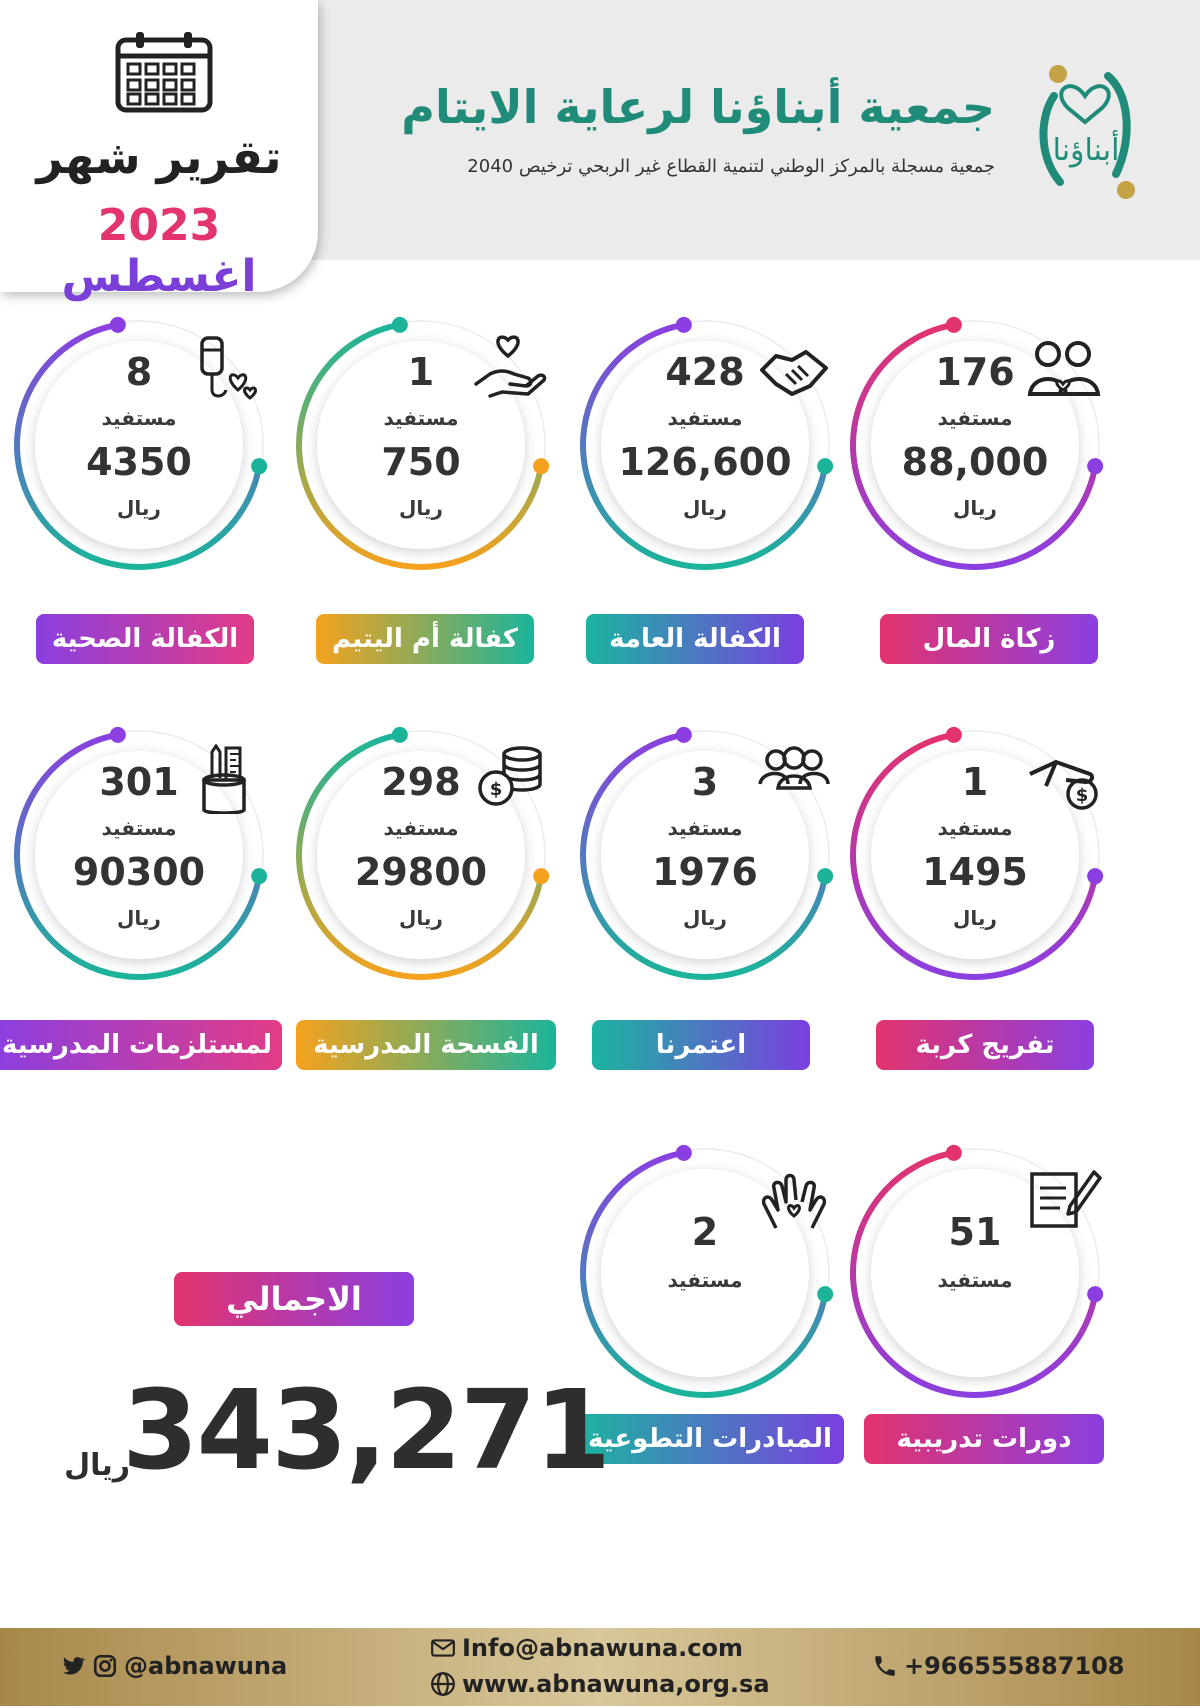  Describe the element at coordinates (985, 1045) in the screenshot. I see `program-name-pill: تفريج كربة` at that location.